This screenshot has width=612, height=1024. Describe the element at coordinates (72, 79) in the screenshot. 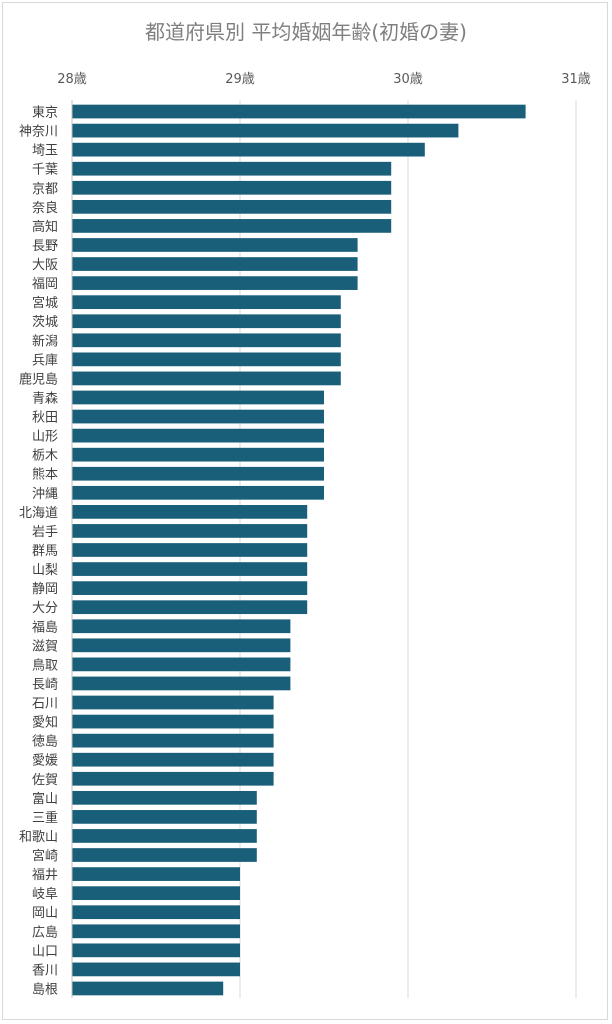

I see `x-tick-label: 28歳` at that location.